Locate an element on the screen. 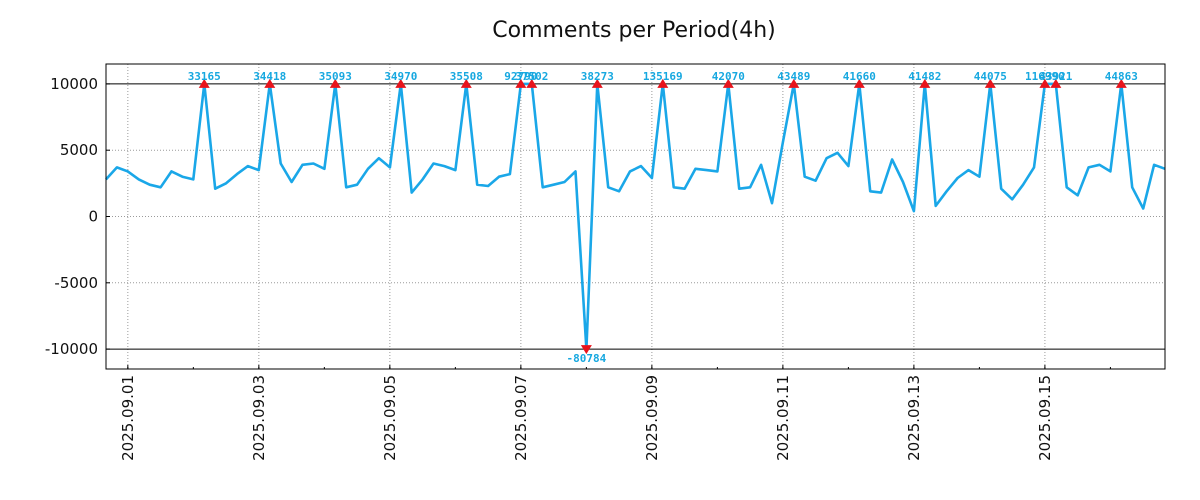  y-tick-label: -10000 is located at coordinates (71, 349).